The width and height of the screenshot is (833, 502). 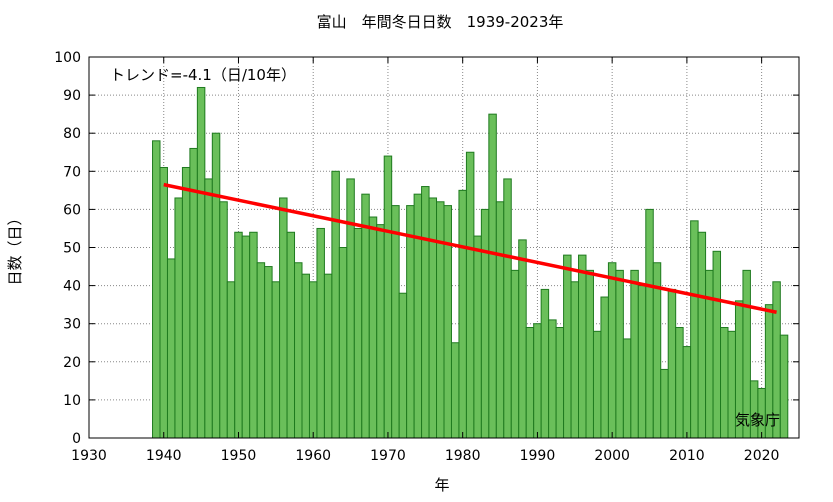 I want to click on x-tick-label: 1940, so click(x=164, y=456).